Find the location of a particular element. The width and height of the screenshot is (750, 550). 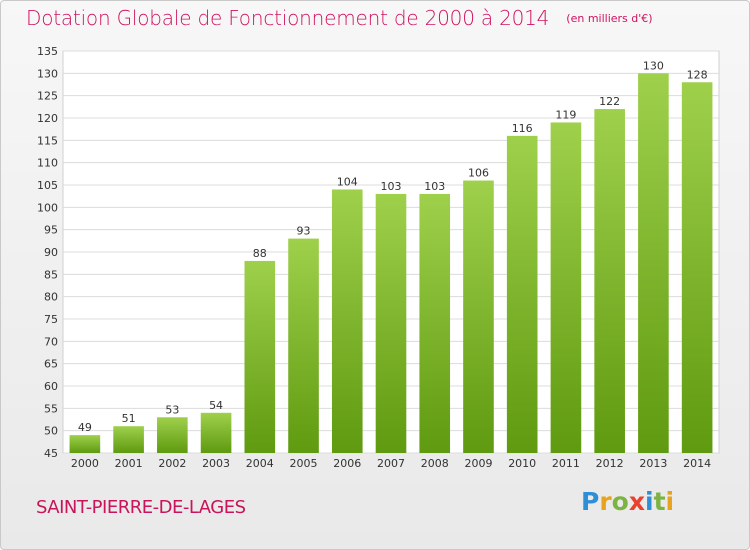

bar-value-label-2011: 119 is located at coordinates (565, 114).